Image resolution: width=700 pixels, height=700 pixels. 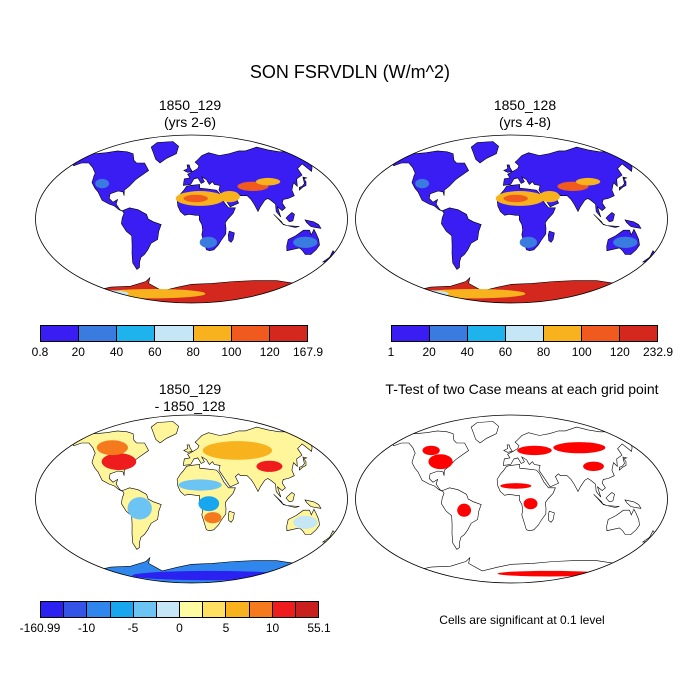 What do you see at coordinates (177, 353) in the screenshot?
I see `colorbar-case1-labels: 0.8 20 40 60 80 100 120 167.9` at bounding box center [177, 353].